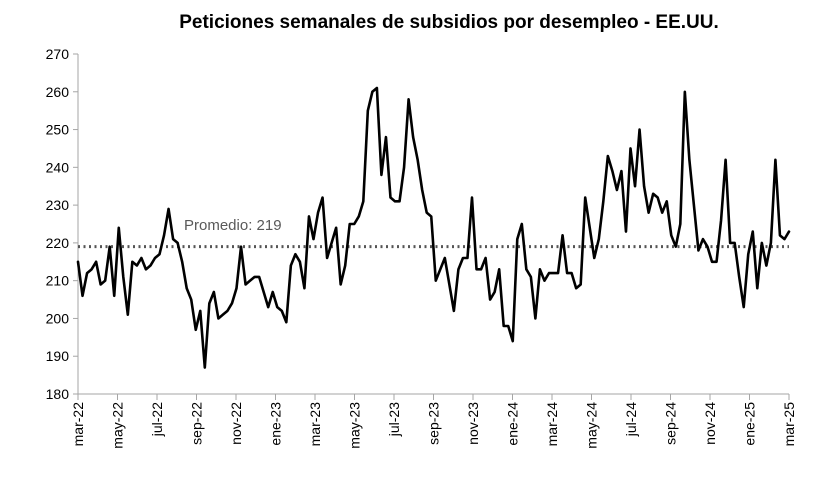 The image size is (827, 478). What do you see at coordinates (58, 130) in the screenshot?
I see `y-tick-label: 250` at bounding box center [58, 130].